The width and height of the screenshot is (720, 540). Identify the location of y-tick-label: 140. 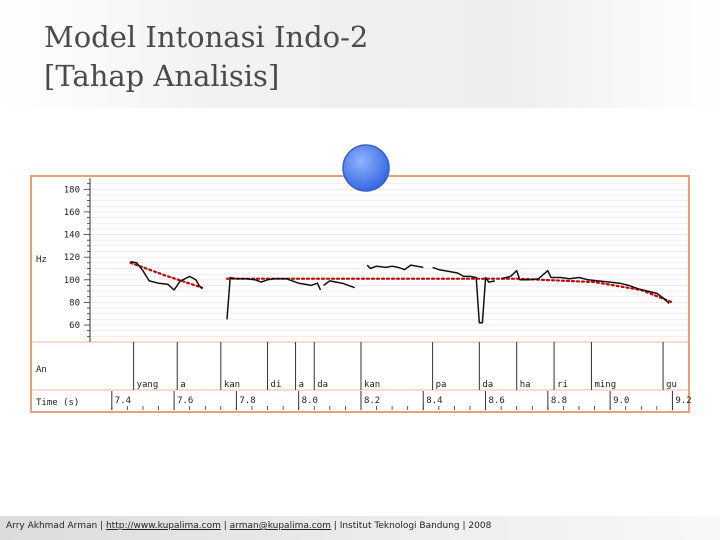
(72, 236).